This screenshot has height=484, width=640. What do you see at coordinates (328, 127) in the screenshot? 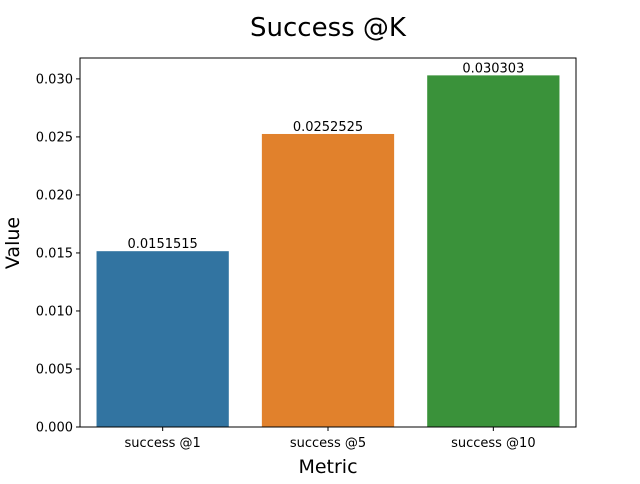
I see `bar-value-label: 0.0252525` at bounding box center [328, 127].